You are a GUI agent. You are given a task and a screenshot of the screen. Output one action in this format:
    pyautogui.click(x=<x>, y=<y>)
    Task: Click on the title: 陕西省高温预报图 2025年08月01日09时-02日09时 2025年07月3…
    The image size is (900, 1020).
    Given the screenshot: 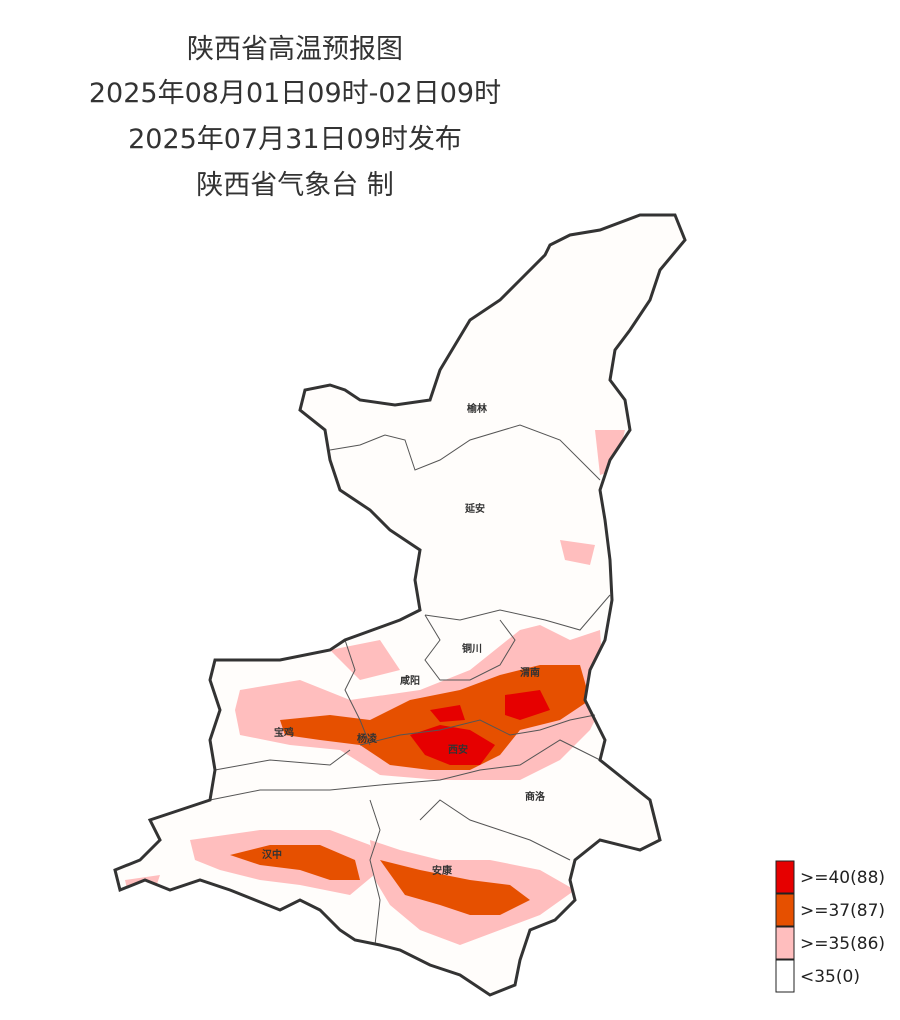 What is the action you would take?
    pyautogui.click(x=295, y=117)
    